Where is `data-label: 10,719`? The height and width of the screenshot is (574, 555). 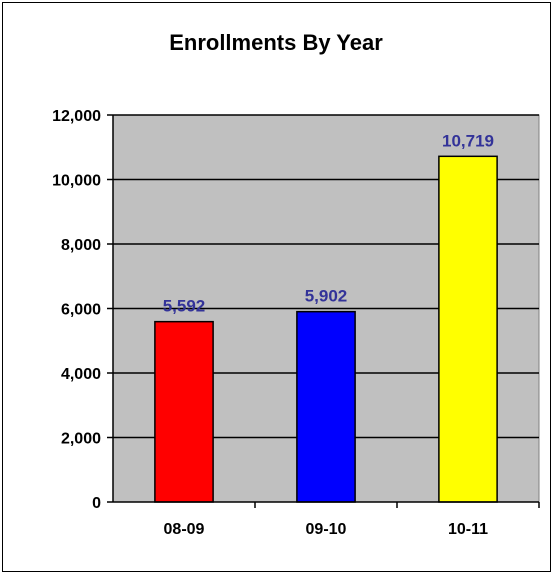 data-label: 10,719 is located at coordinates (468, 140).